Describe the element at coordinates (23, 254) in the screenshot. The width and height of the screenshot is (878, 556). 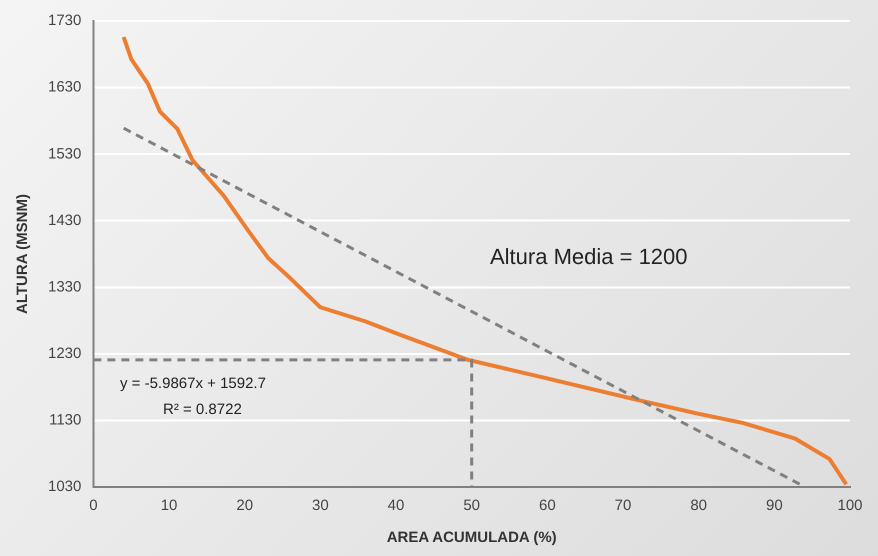
I see `y-axis-title: ALTURA (MSNM)` at that location.